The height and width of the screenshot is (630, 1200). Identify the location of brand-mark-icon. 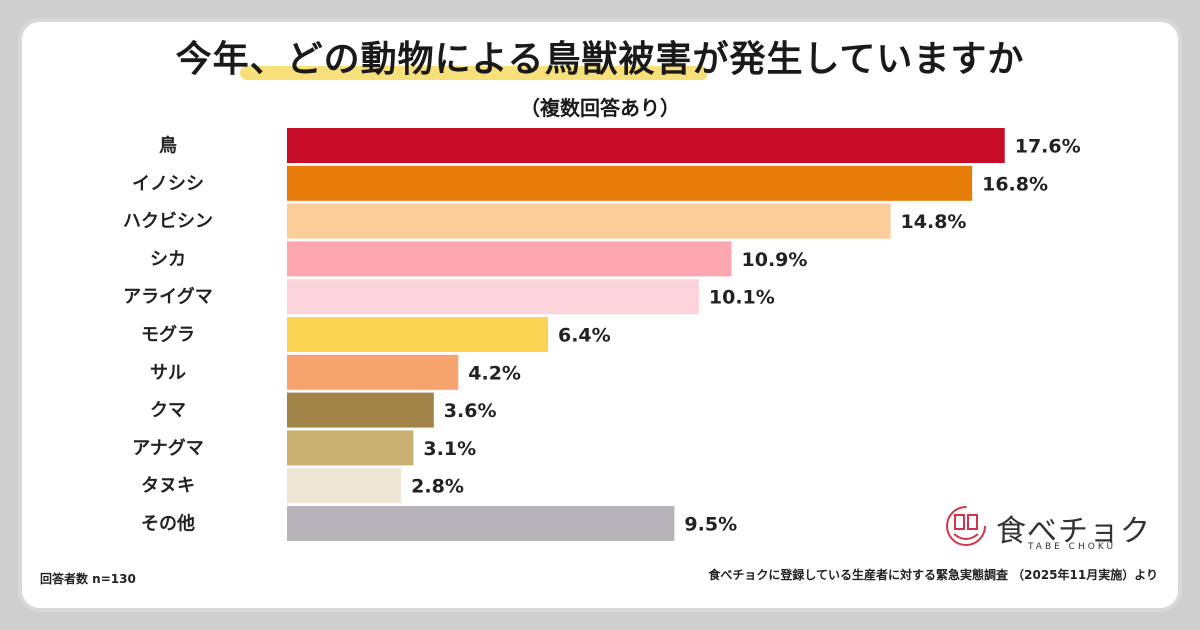
(966, 526).